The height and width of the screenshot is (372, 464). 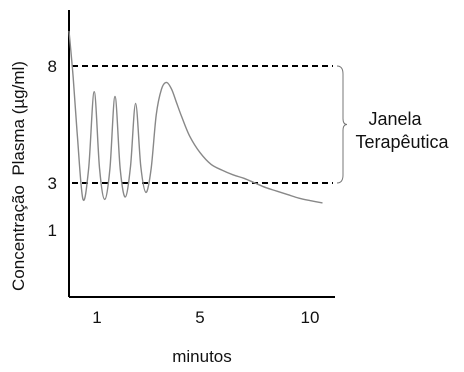 What do you see at coordinates (202, 356) in the screenshot?
I see `x-axis-title: minutos` at bounding box center [202, 356].